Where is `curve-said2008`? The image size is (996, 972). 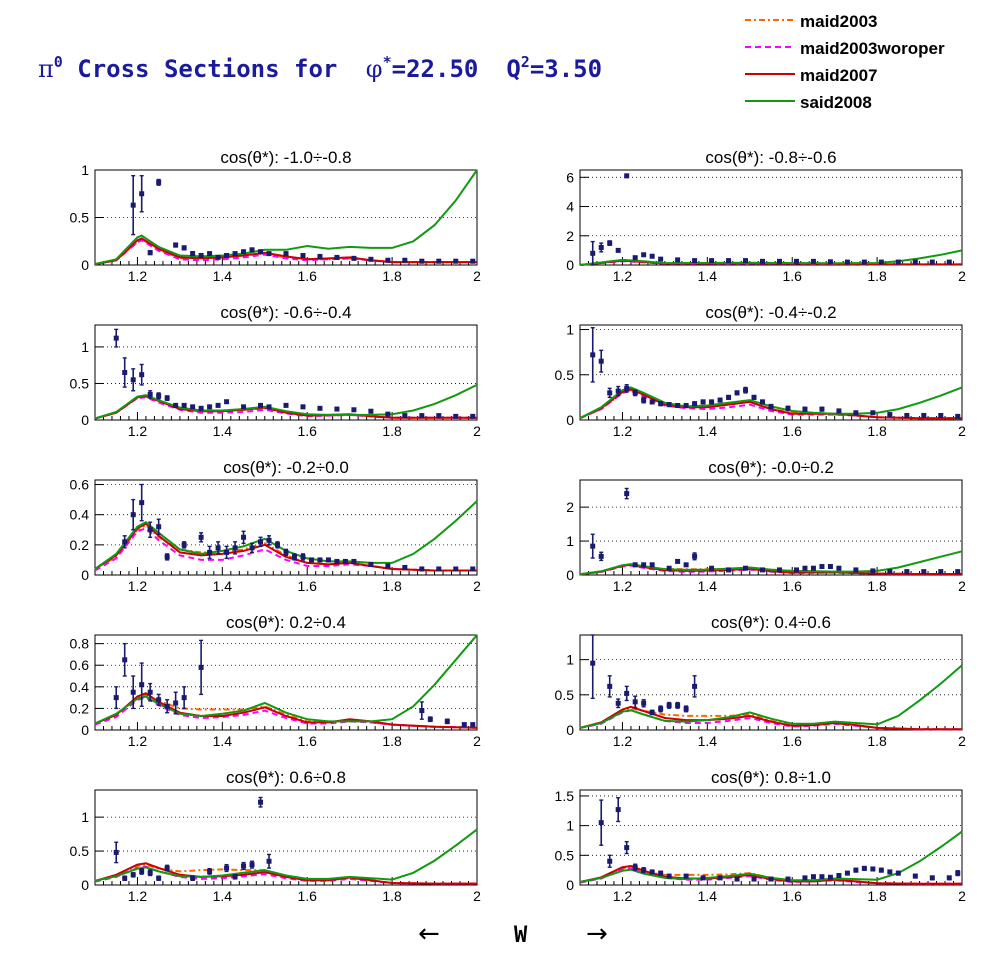 curve-said2008 is located at coordinates (286, 855).